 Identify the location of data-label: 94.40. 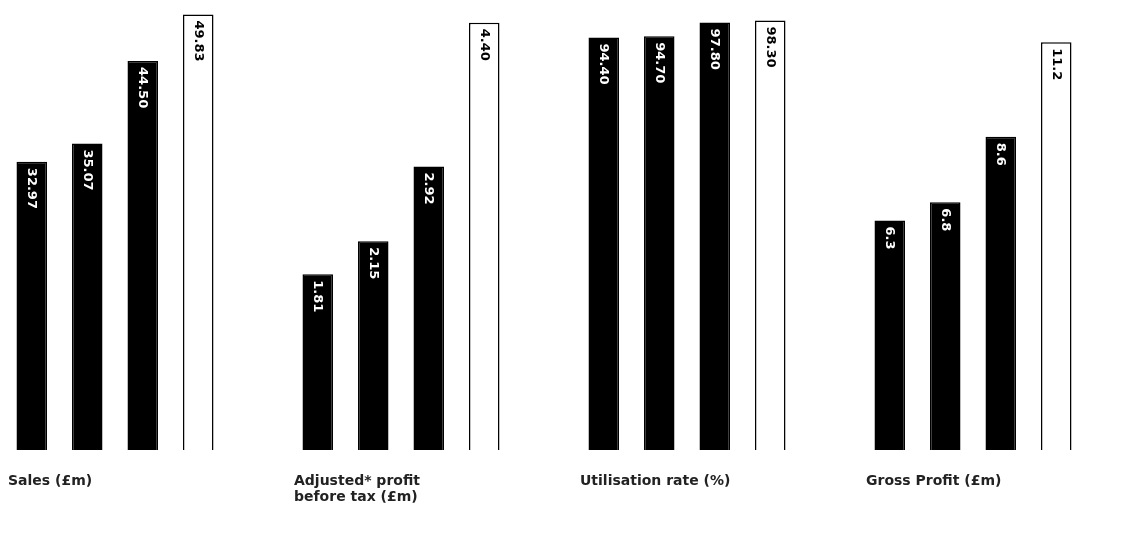
(605, 64).